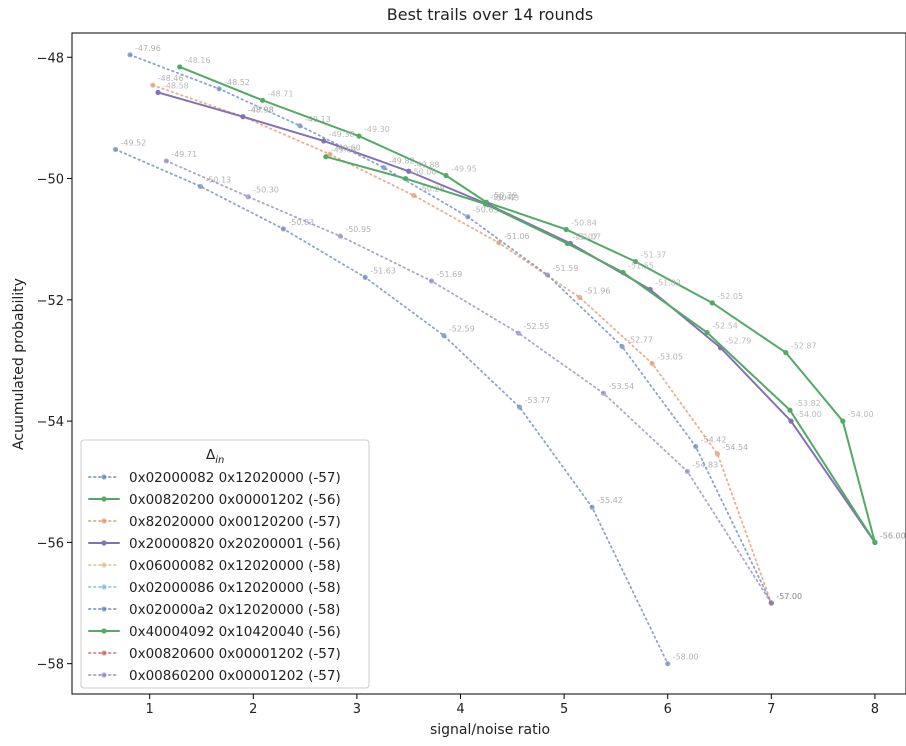 This screenshot has width=906, height=746. Describe the element at coordinates (893, 535) in the screenshot. I see `data-label: -56.00` at that location.